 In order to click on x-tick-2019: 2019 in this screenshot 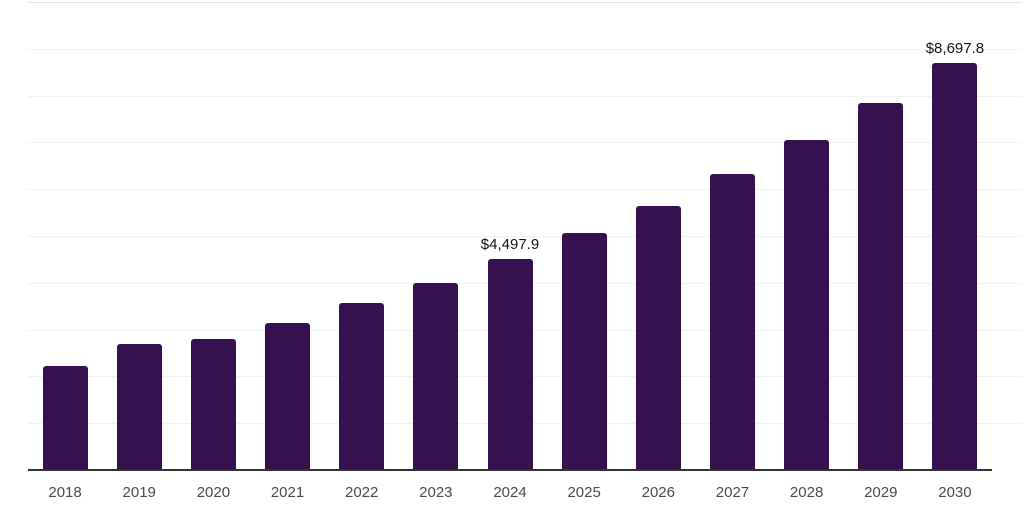, I will do `click(139, 492)`.